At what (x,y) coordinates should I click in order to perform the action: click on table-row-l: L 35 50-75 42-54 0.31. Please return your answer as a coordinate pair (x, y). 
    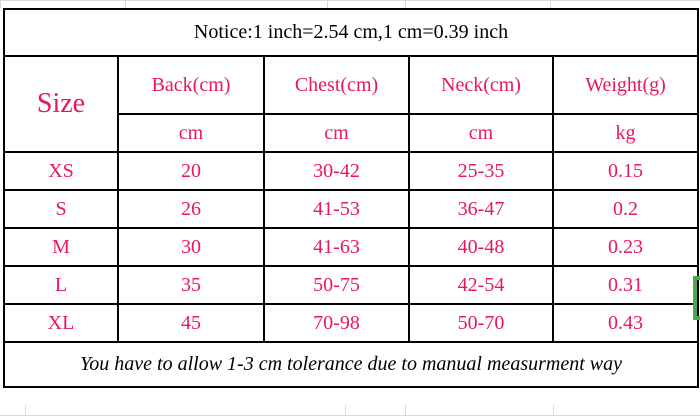
    Looking at the image, I should click on (351, 285).